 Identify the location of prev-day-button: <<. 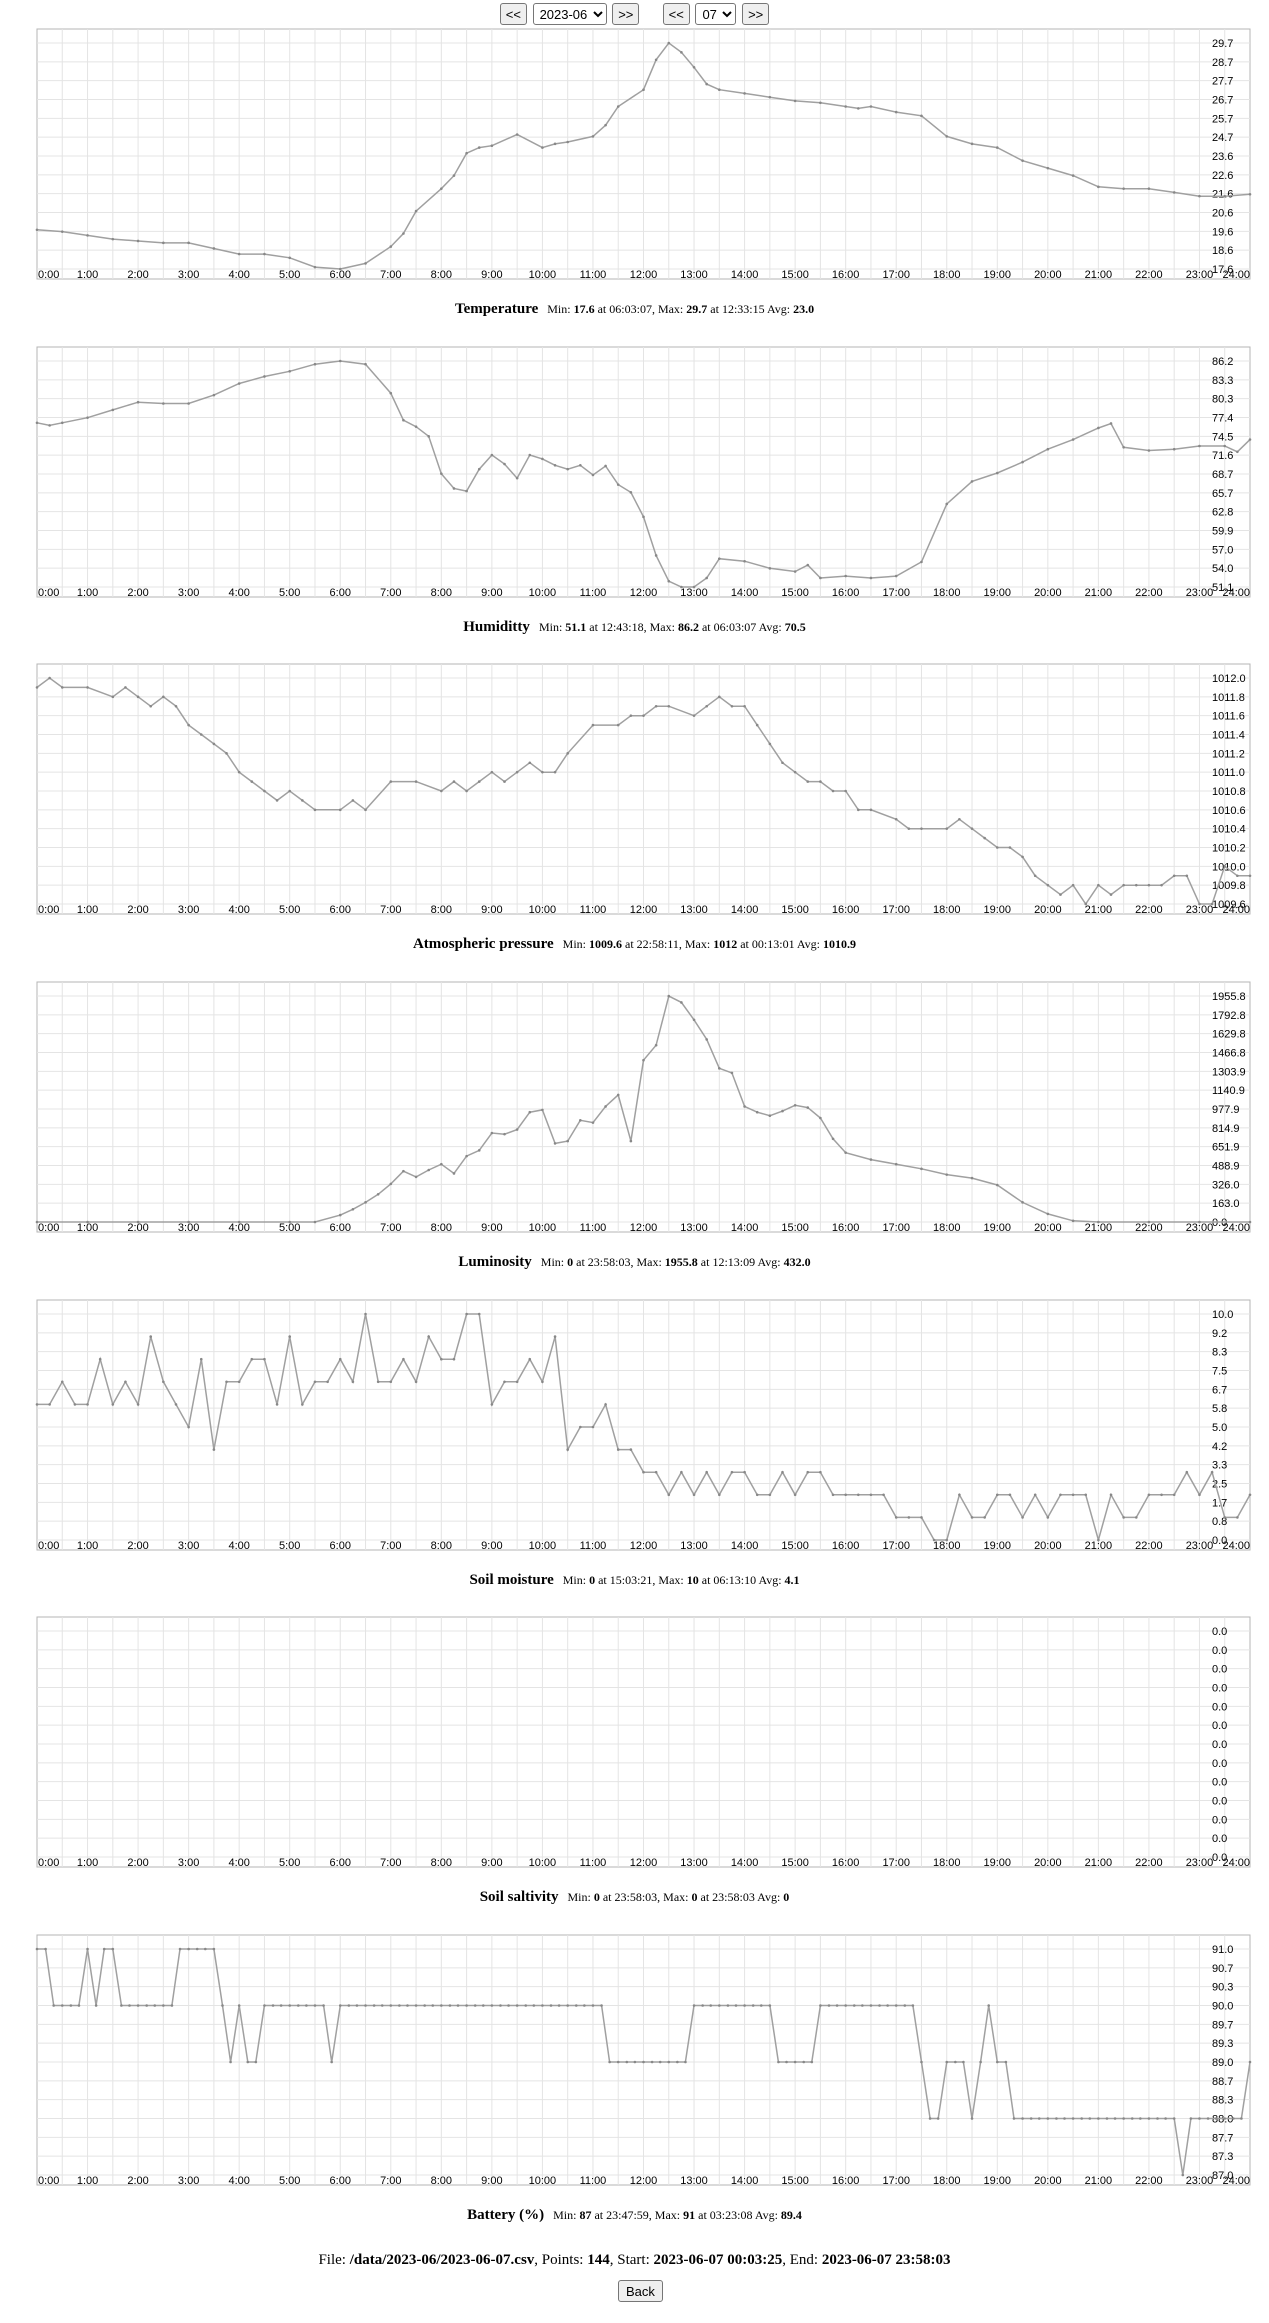
(676, 14).